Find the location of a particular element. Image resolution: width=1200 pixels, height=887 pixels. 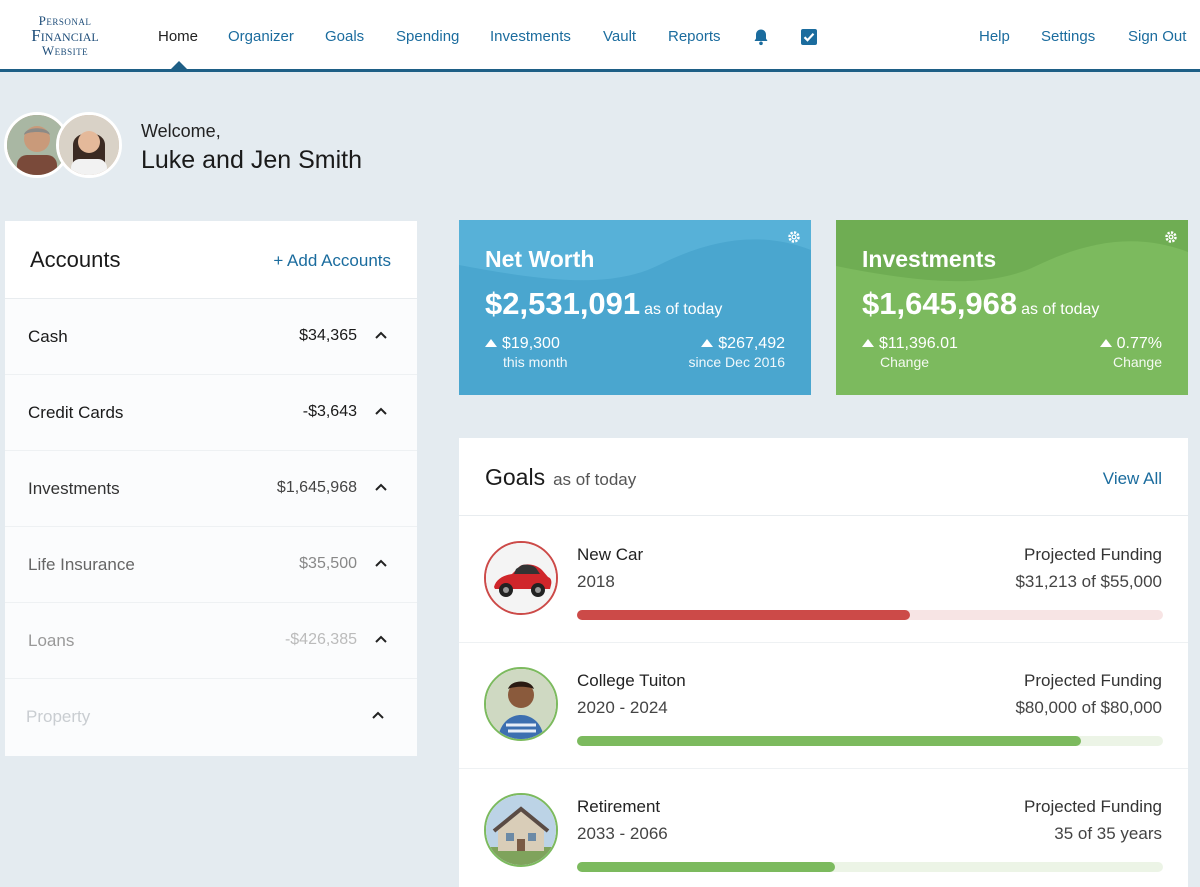

site-logo: Personal Financial Website is located at coordinates (65, 35).